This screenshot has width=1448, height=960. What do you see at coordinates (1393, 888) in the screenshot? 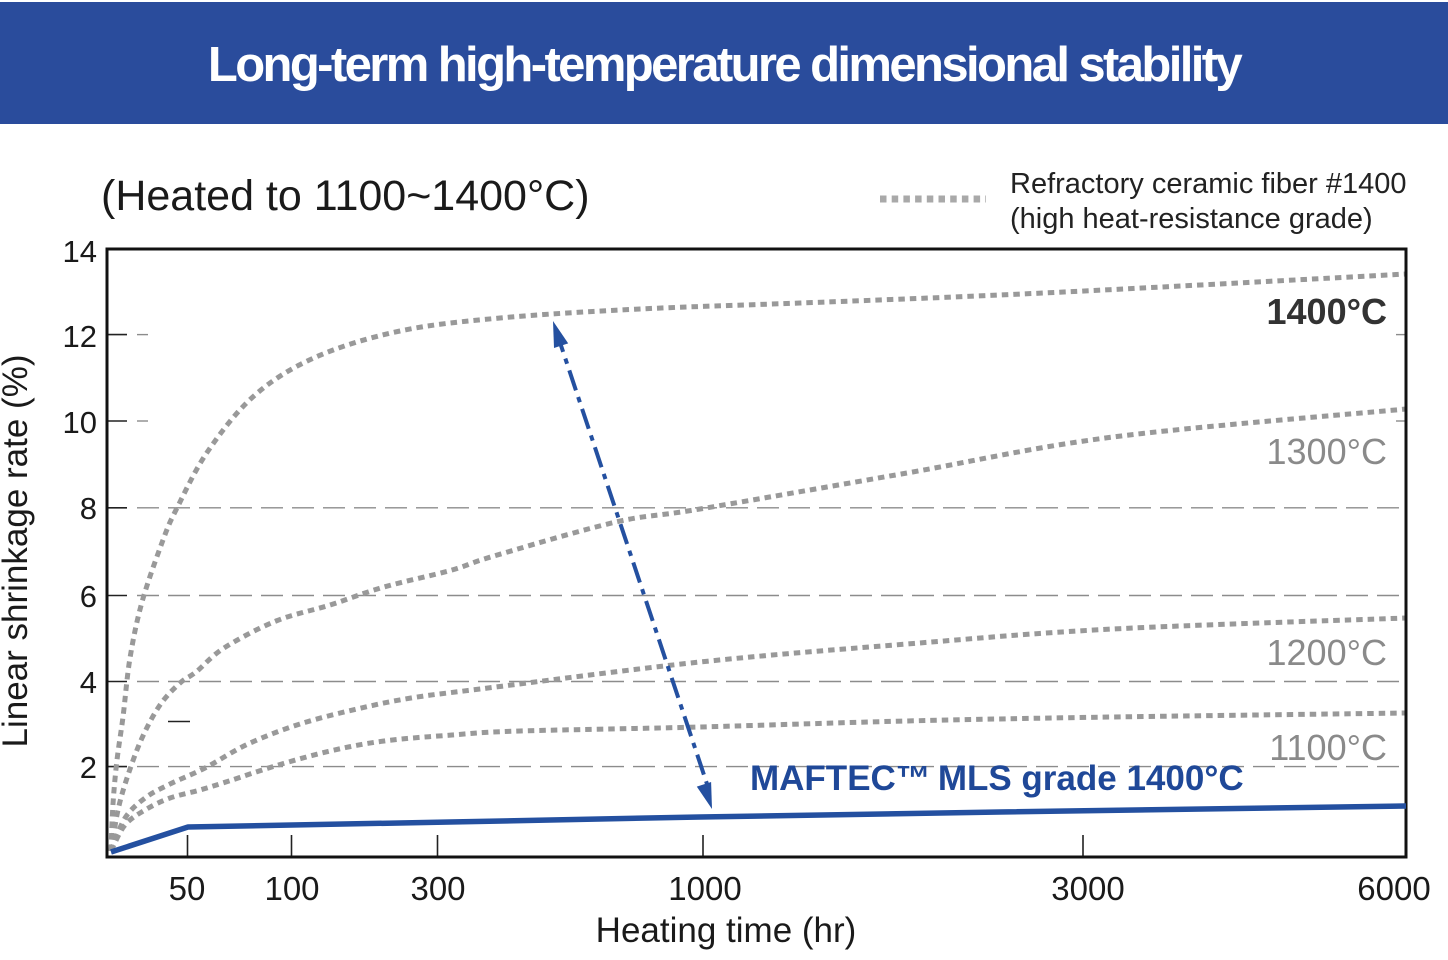
I see `svg-text: 6000` at bounding box center [1393, 888].